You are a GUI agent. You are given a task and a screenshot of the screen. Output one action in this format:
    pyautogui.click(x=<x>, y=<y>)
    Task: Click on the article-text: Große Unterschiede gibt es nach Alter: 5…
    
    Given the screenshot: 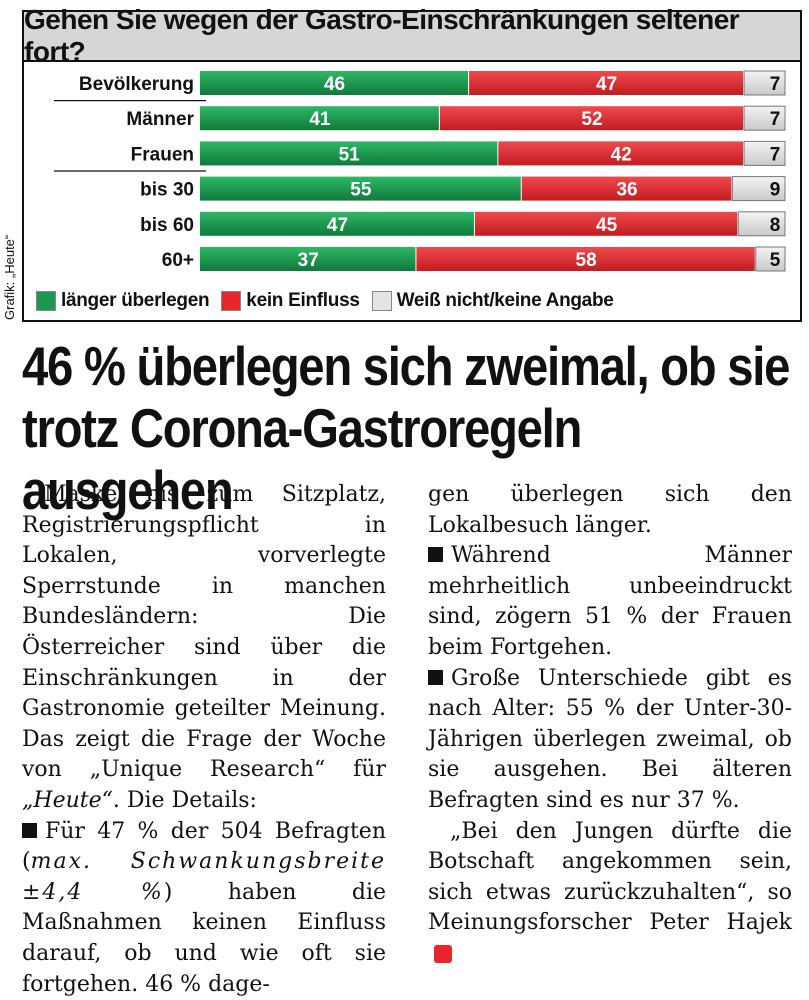 What is the action you would take?
    pyautogui.click(x=610, y=739)
    